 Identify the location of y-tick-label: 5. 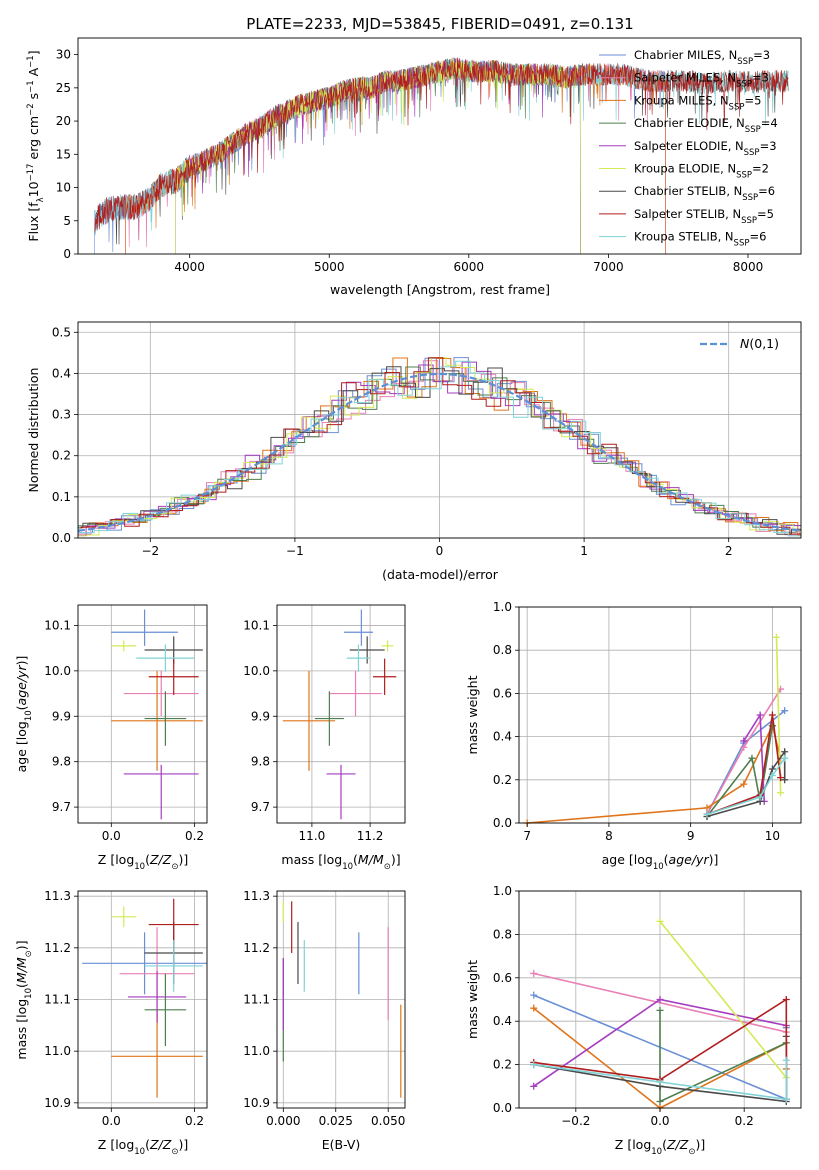
(67, 221).